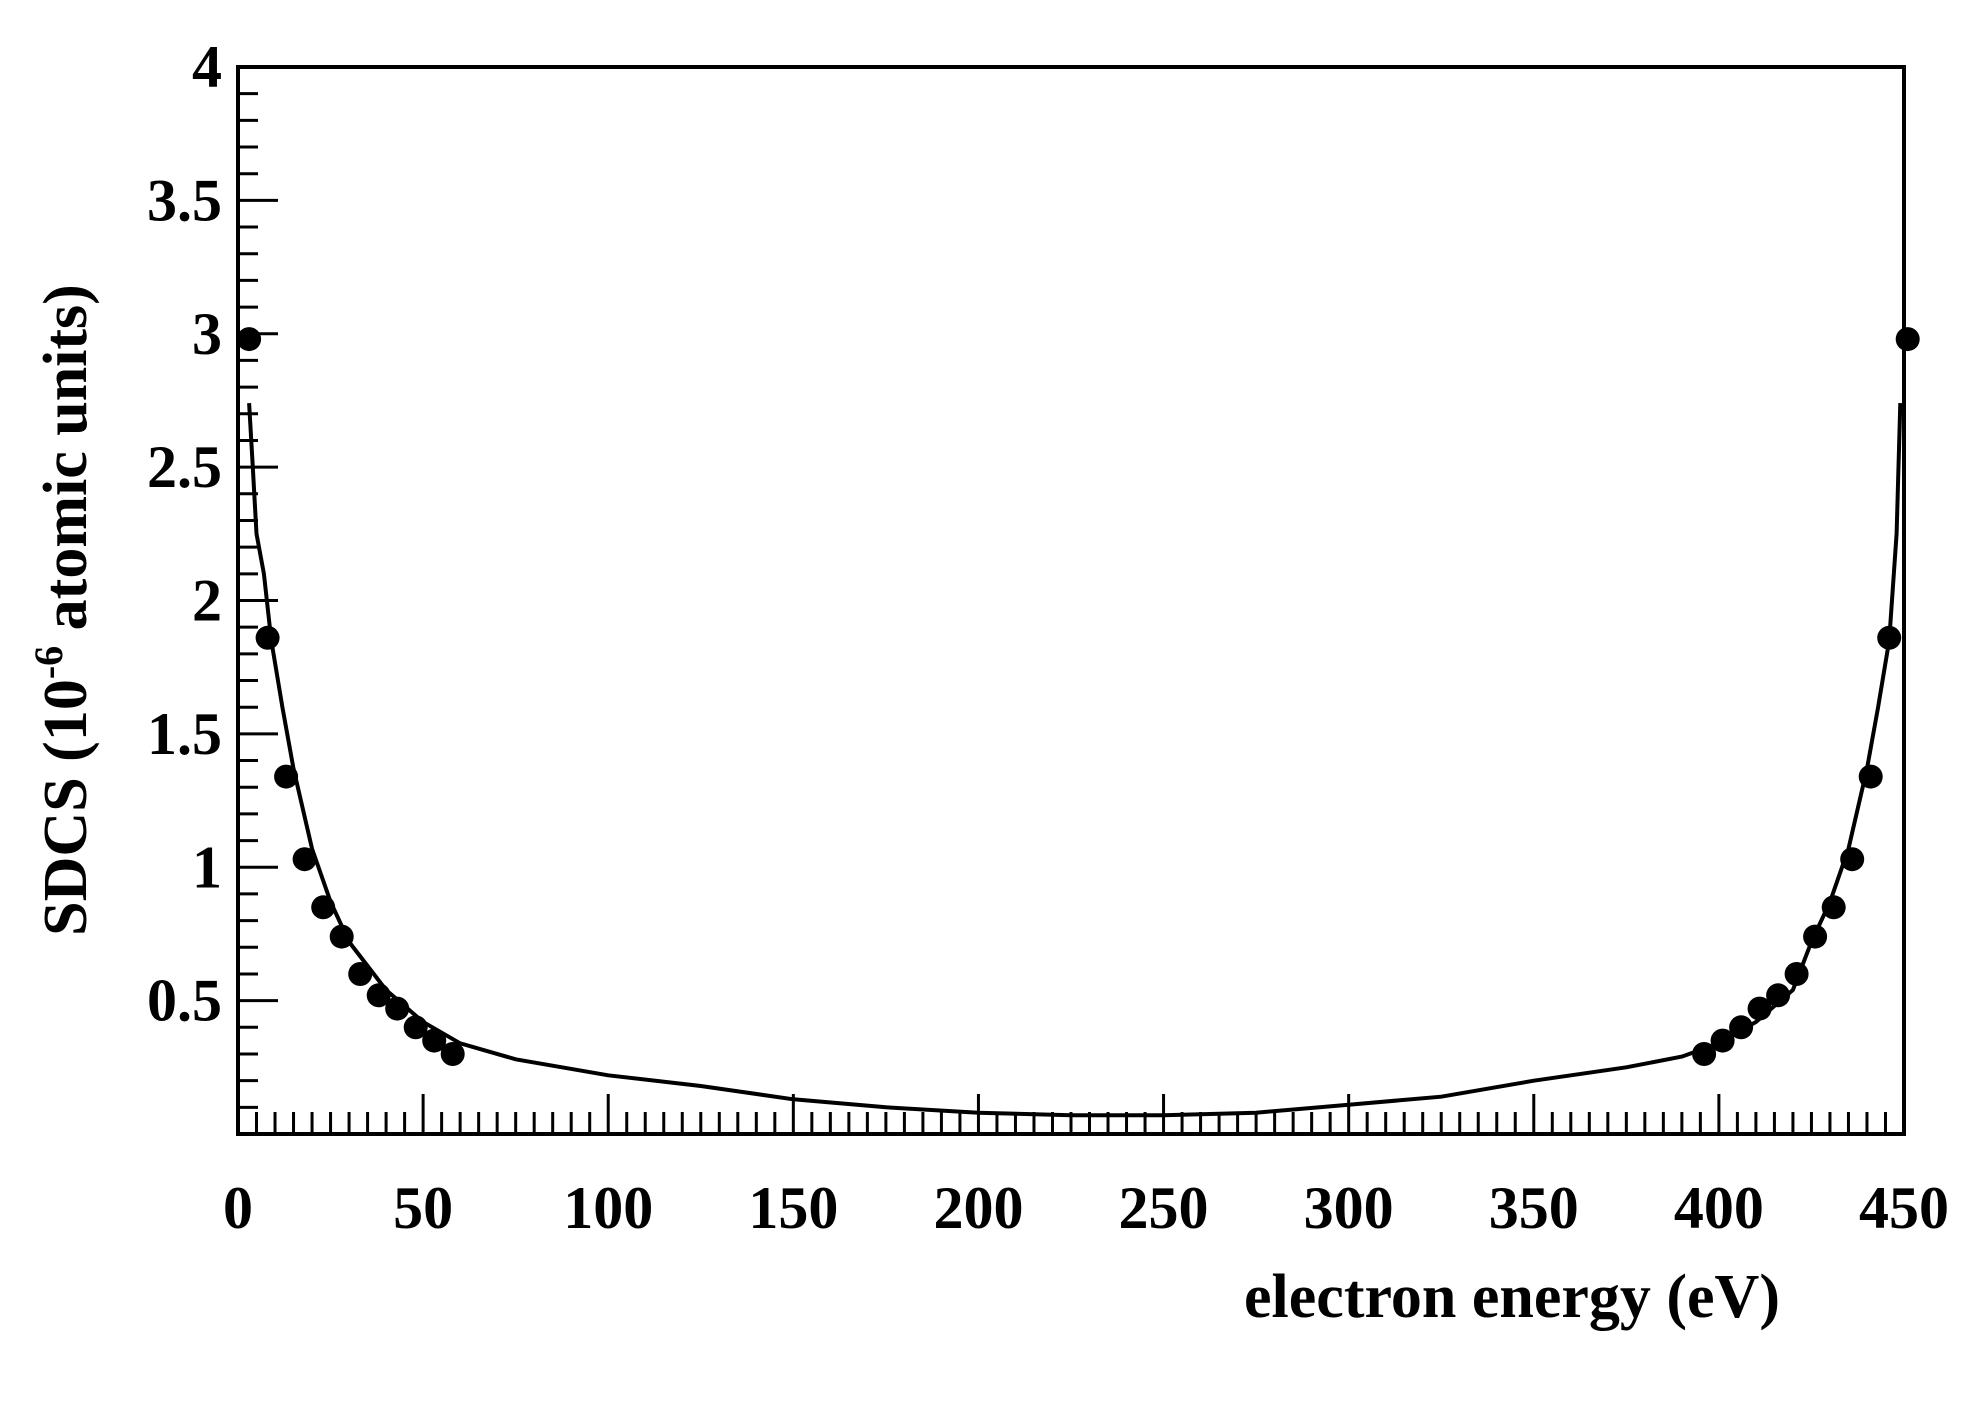  What do you see at coordinates (423, 1208) in the screenshot?
I see `x-tick-label: 50` at bounding box center [423, 1208].